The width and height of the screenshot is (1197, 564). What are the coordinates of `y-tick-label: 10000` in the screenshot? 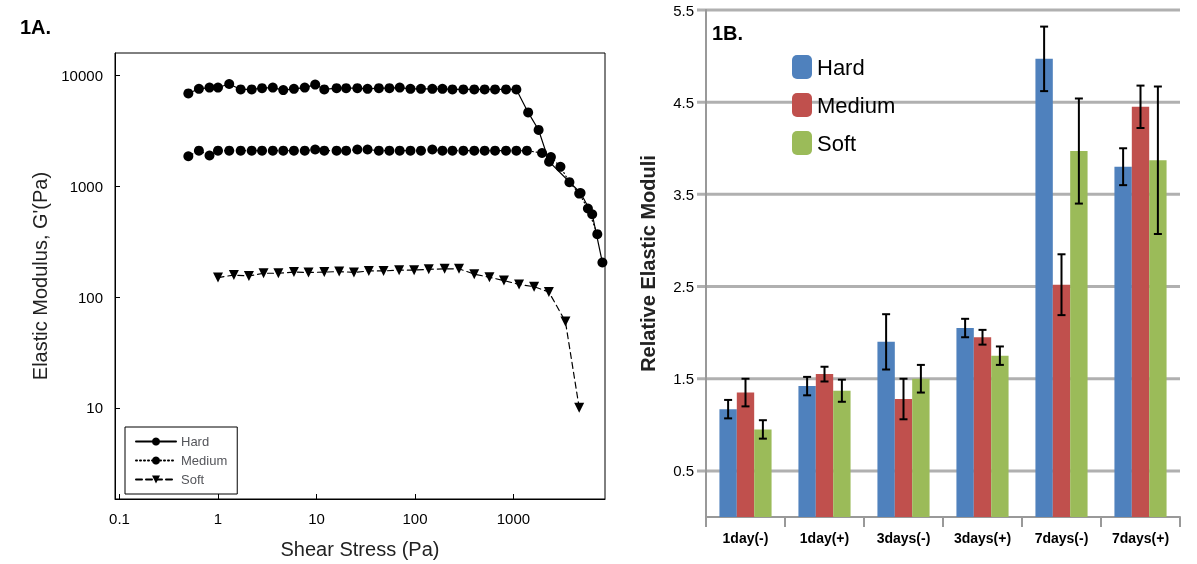 It's located at (82, 76).